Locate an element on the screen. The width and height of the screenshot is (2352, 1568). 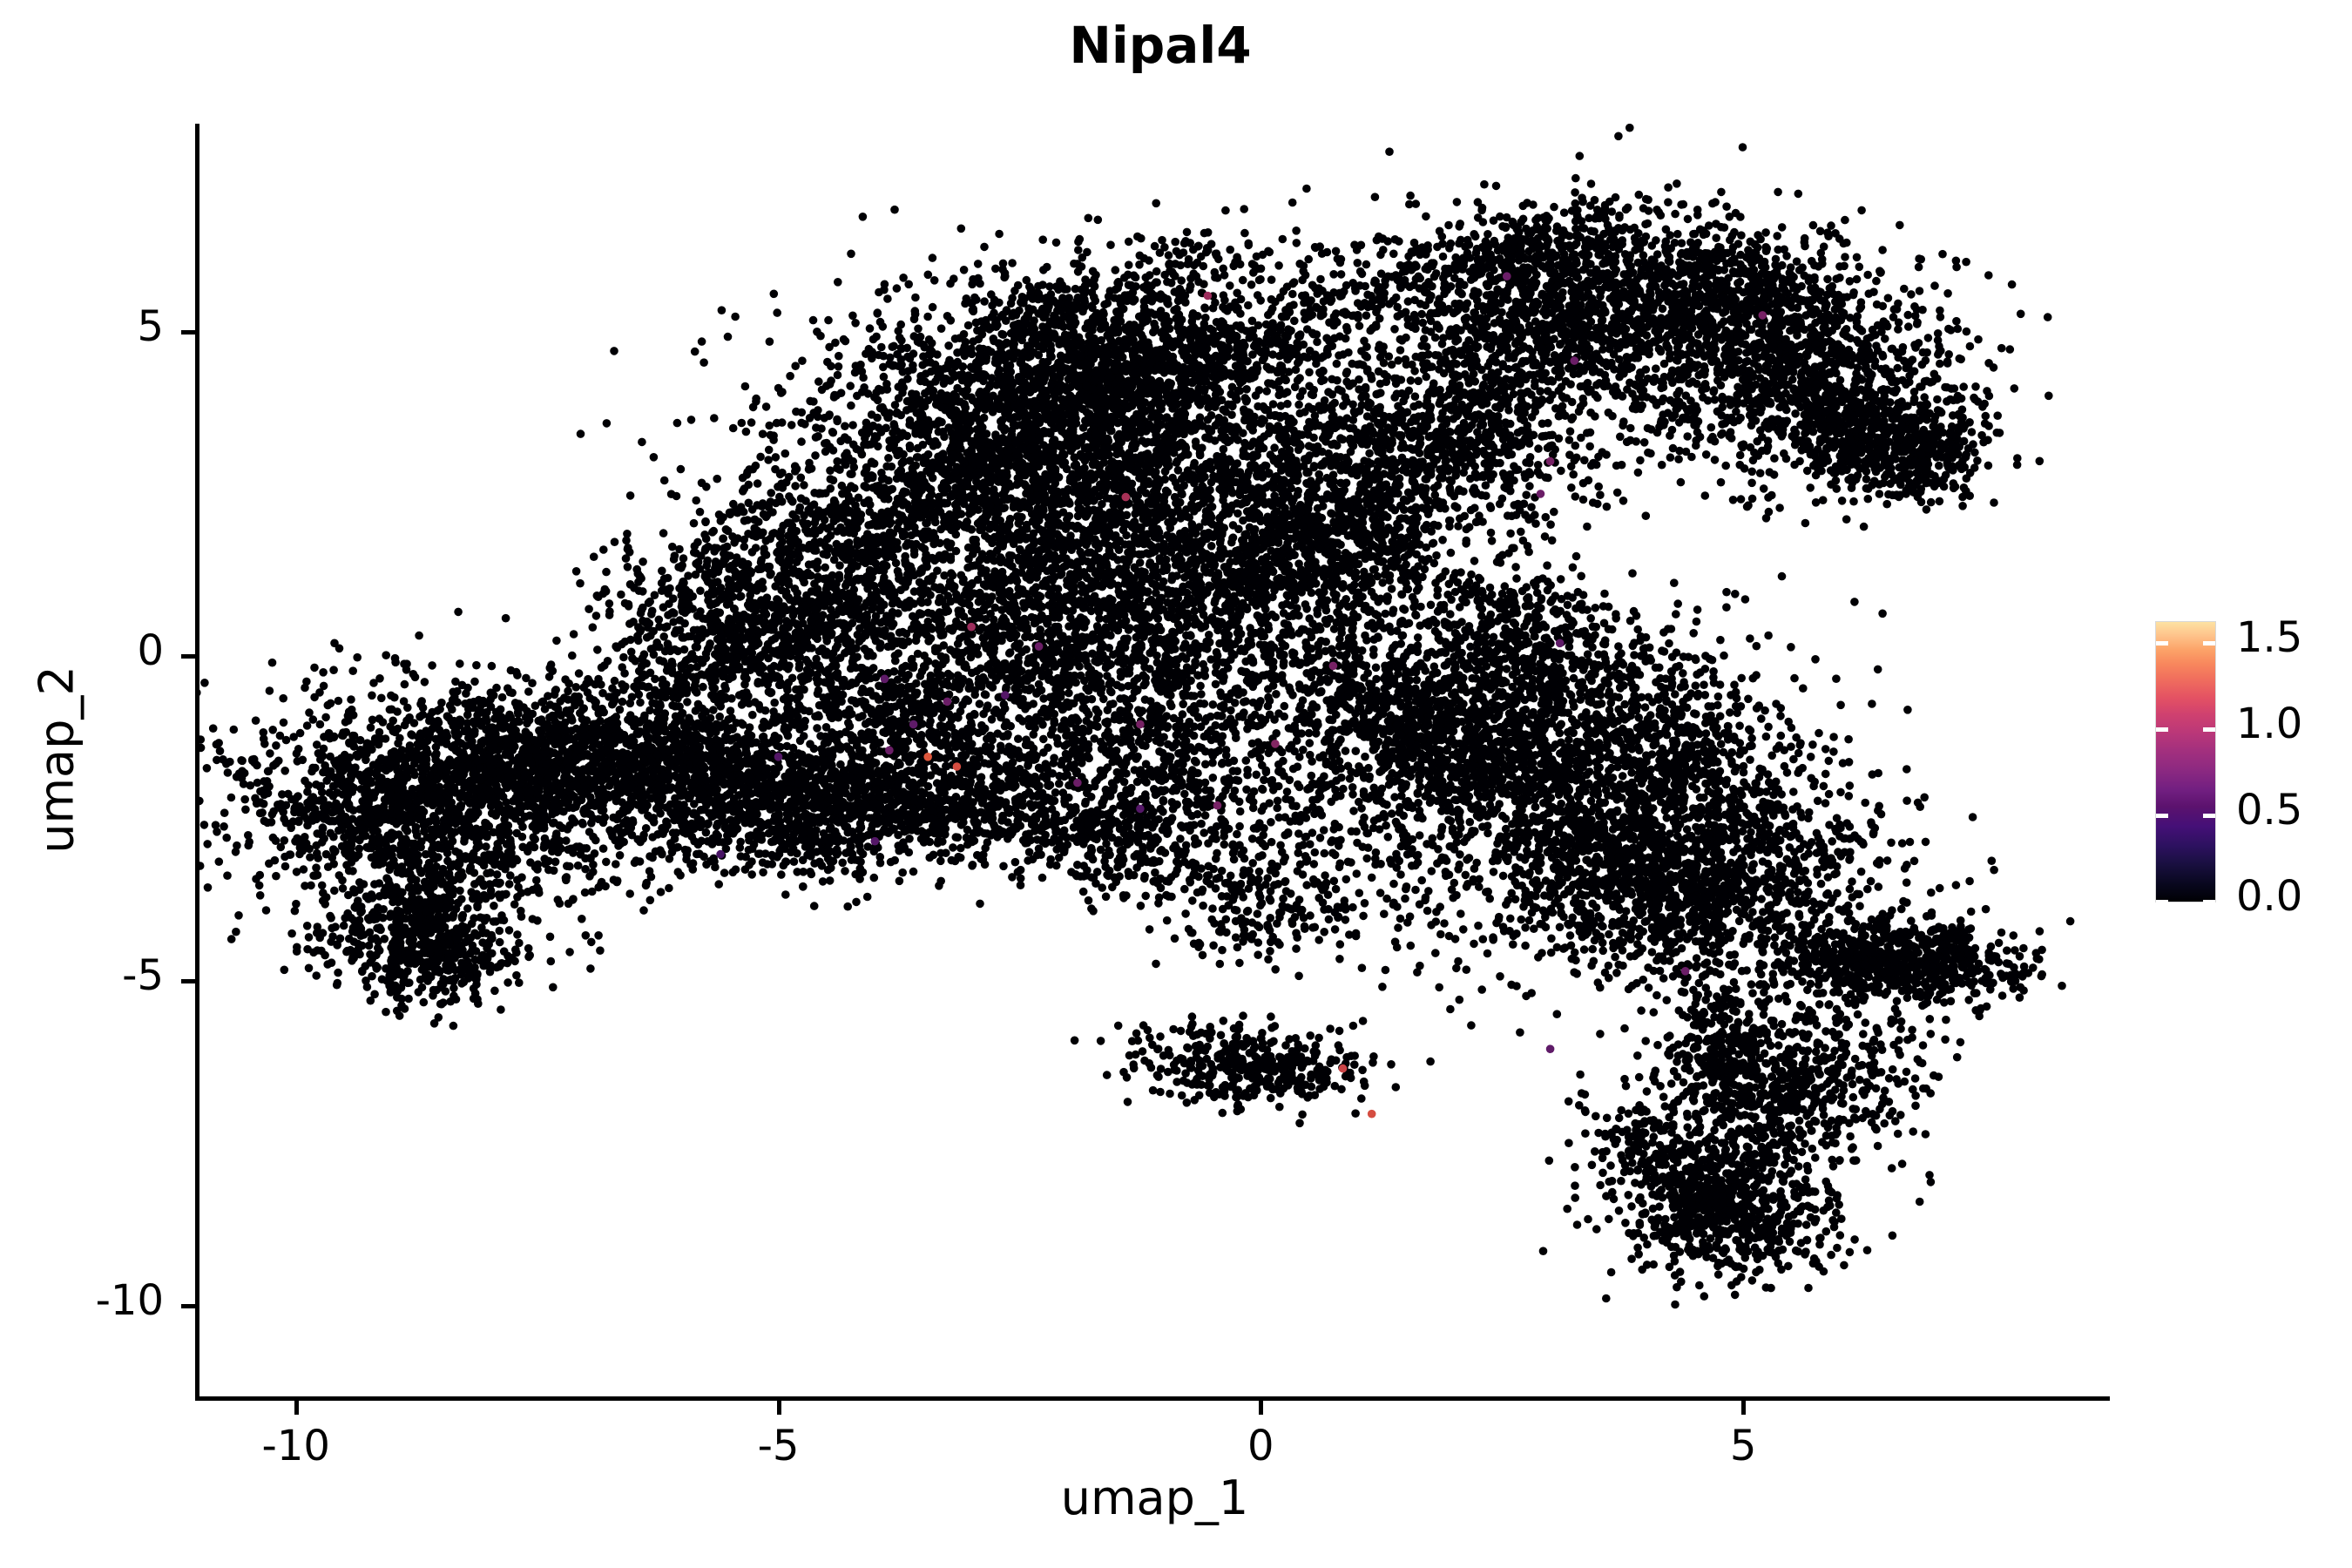
x-tick-label: -10 is located at coordinates (297, 1447).